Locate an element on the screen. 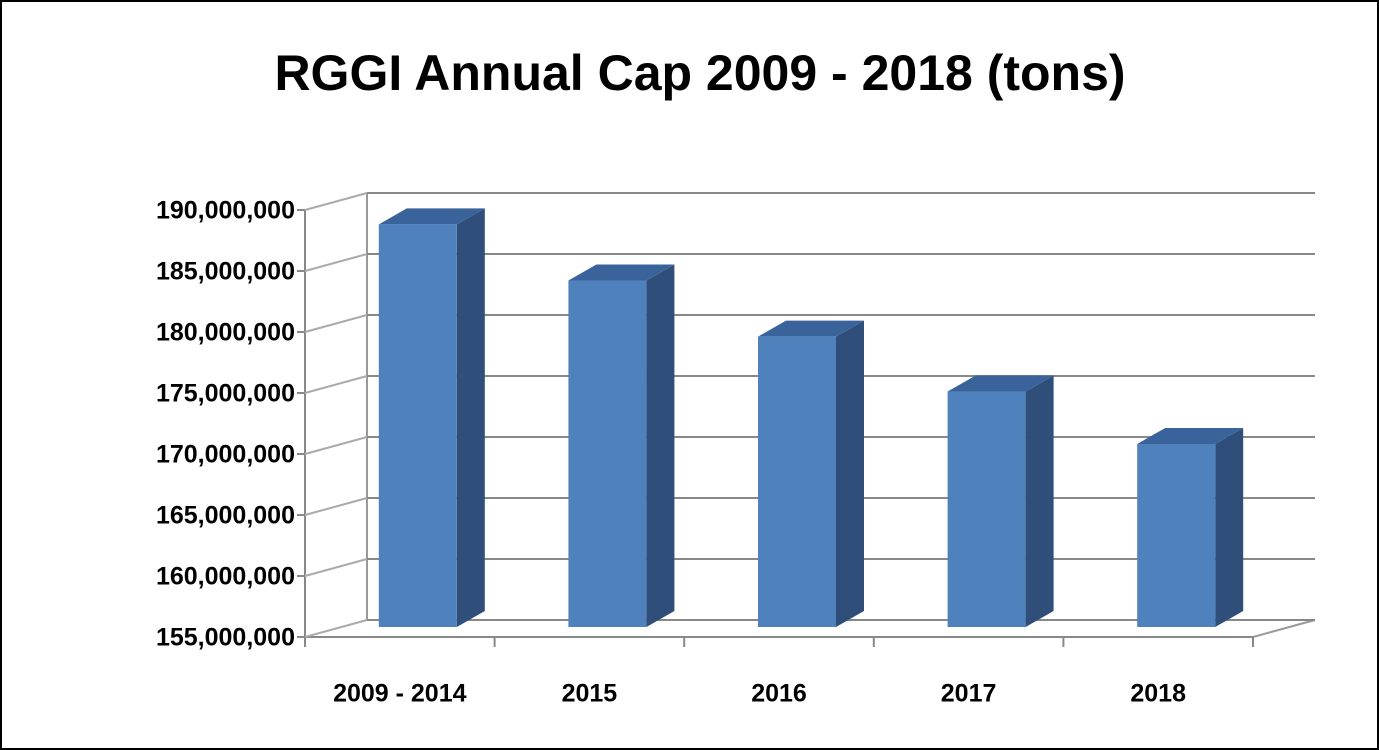  x-tick-label: 2018 is located at coordinates (1158, 694).